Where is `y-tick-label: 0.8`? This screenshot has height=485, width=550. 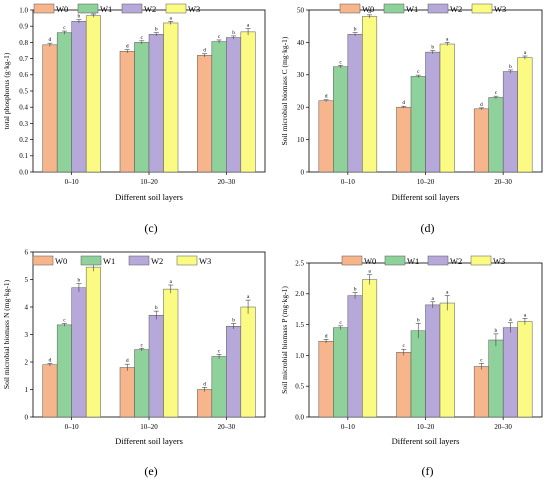
y-tick-label: 0.8 is located at coordinates (23, 43).